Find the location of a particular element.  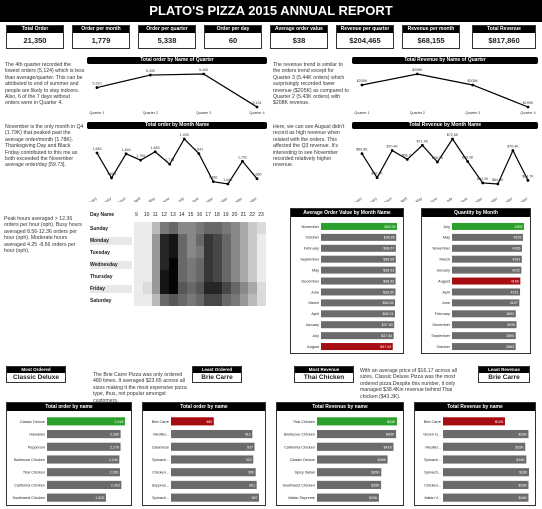

tick-label: Quarter 3 is located at coordinates (203, 113).